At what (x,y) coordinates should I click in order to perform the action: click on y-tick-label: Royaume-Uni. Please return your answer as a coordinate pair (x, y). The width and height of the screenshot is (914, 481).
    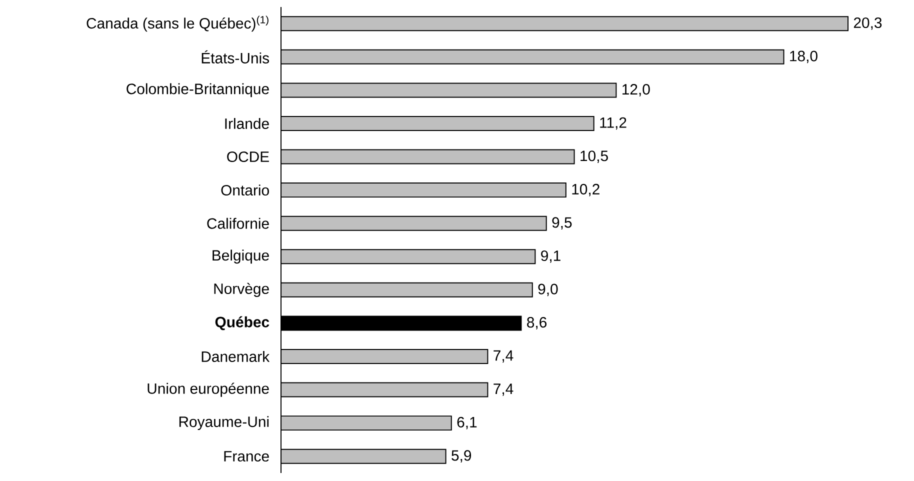
    Looking at the image, I should click on (224, 423).